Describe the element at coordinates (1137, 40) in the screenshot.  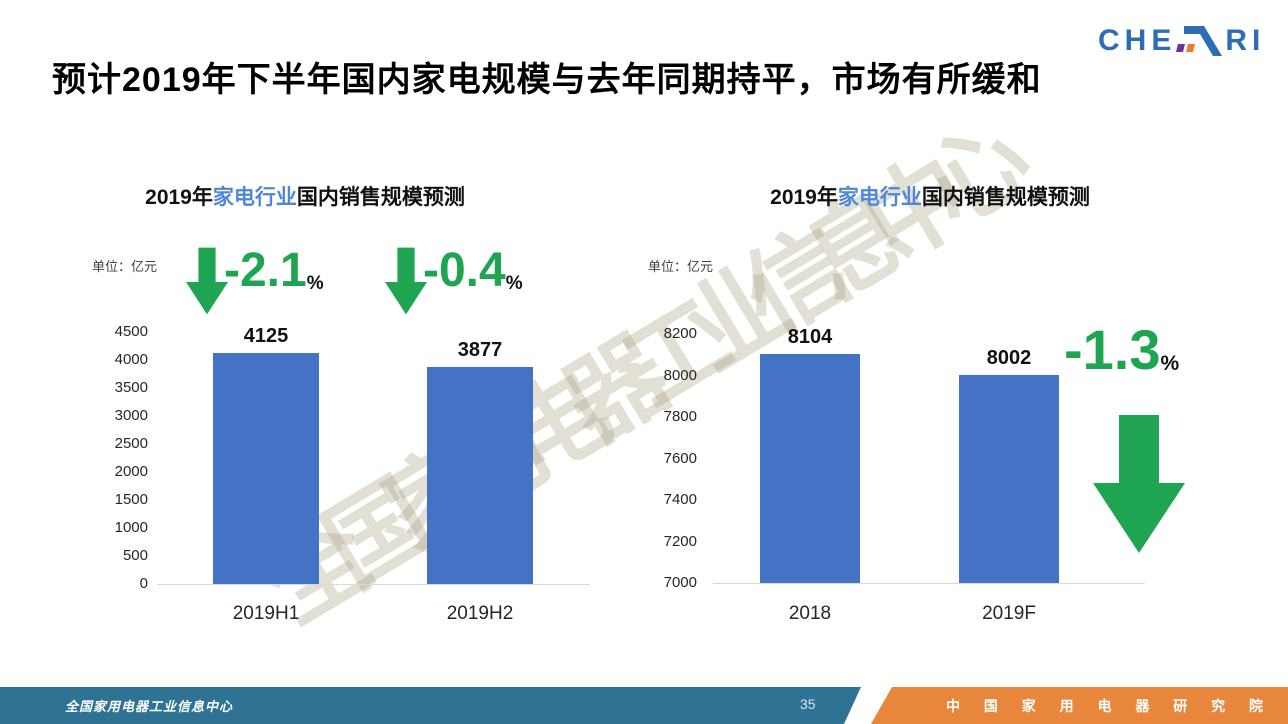
I see `logo-text-che: CHE` at that location.